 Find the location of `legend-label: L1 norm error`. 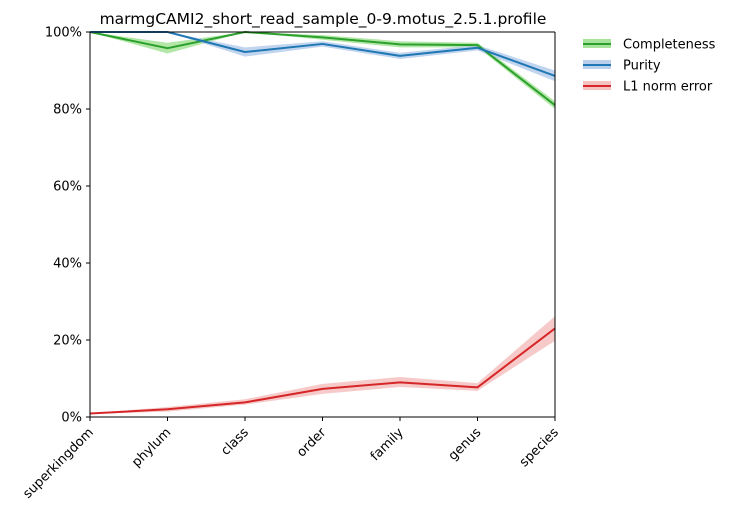

legend-label: L1 norm error is located at coordinates (668, 87).